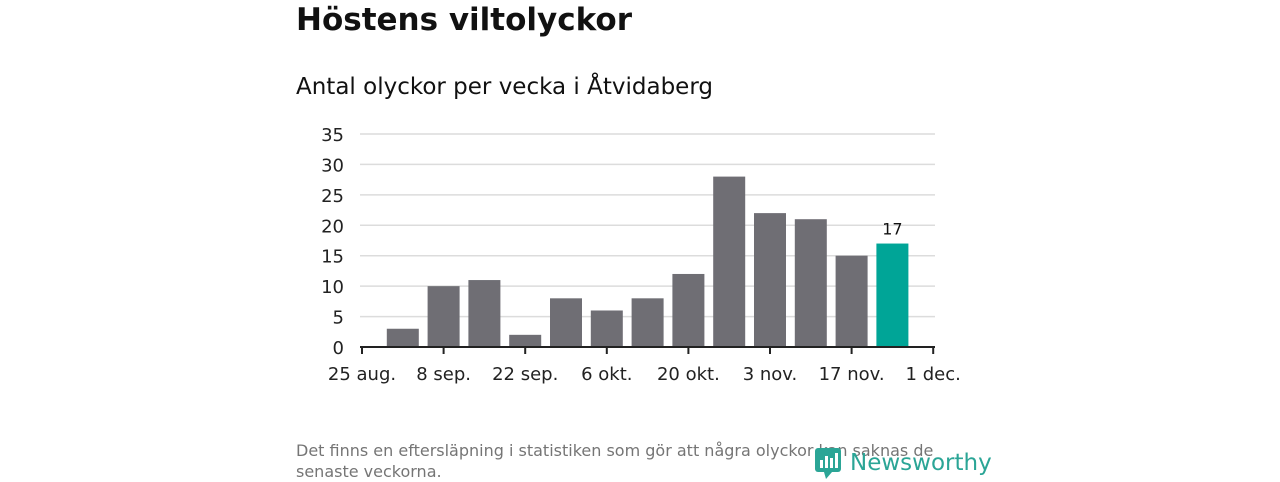 This screenshot has height=482, width=1280. I want to click on x-tick-label: 20 okt., so click(688, 374).